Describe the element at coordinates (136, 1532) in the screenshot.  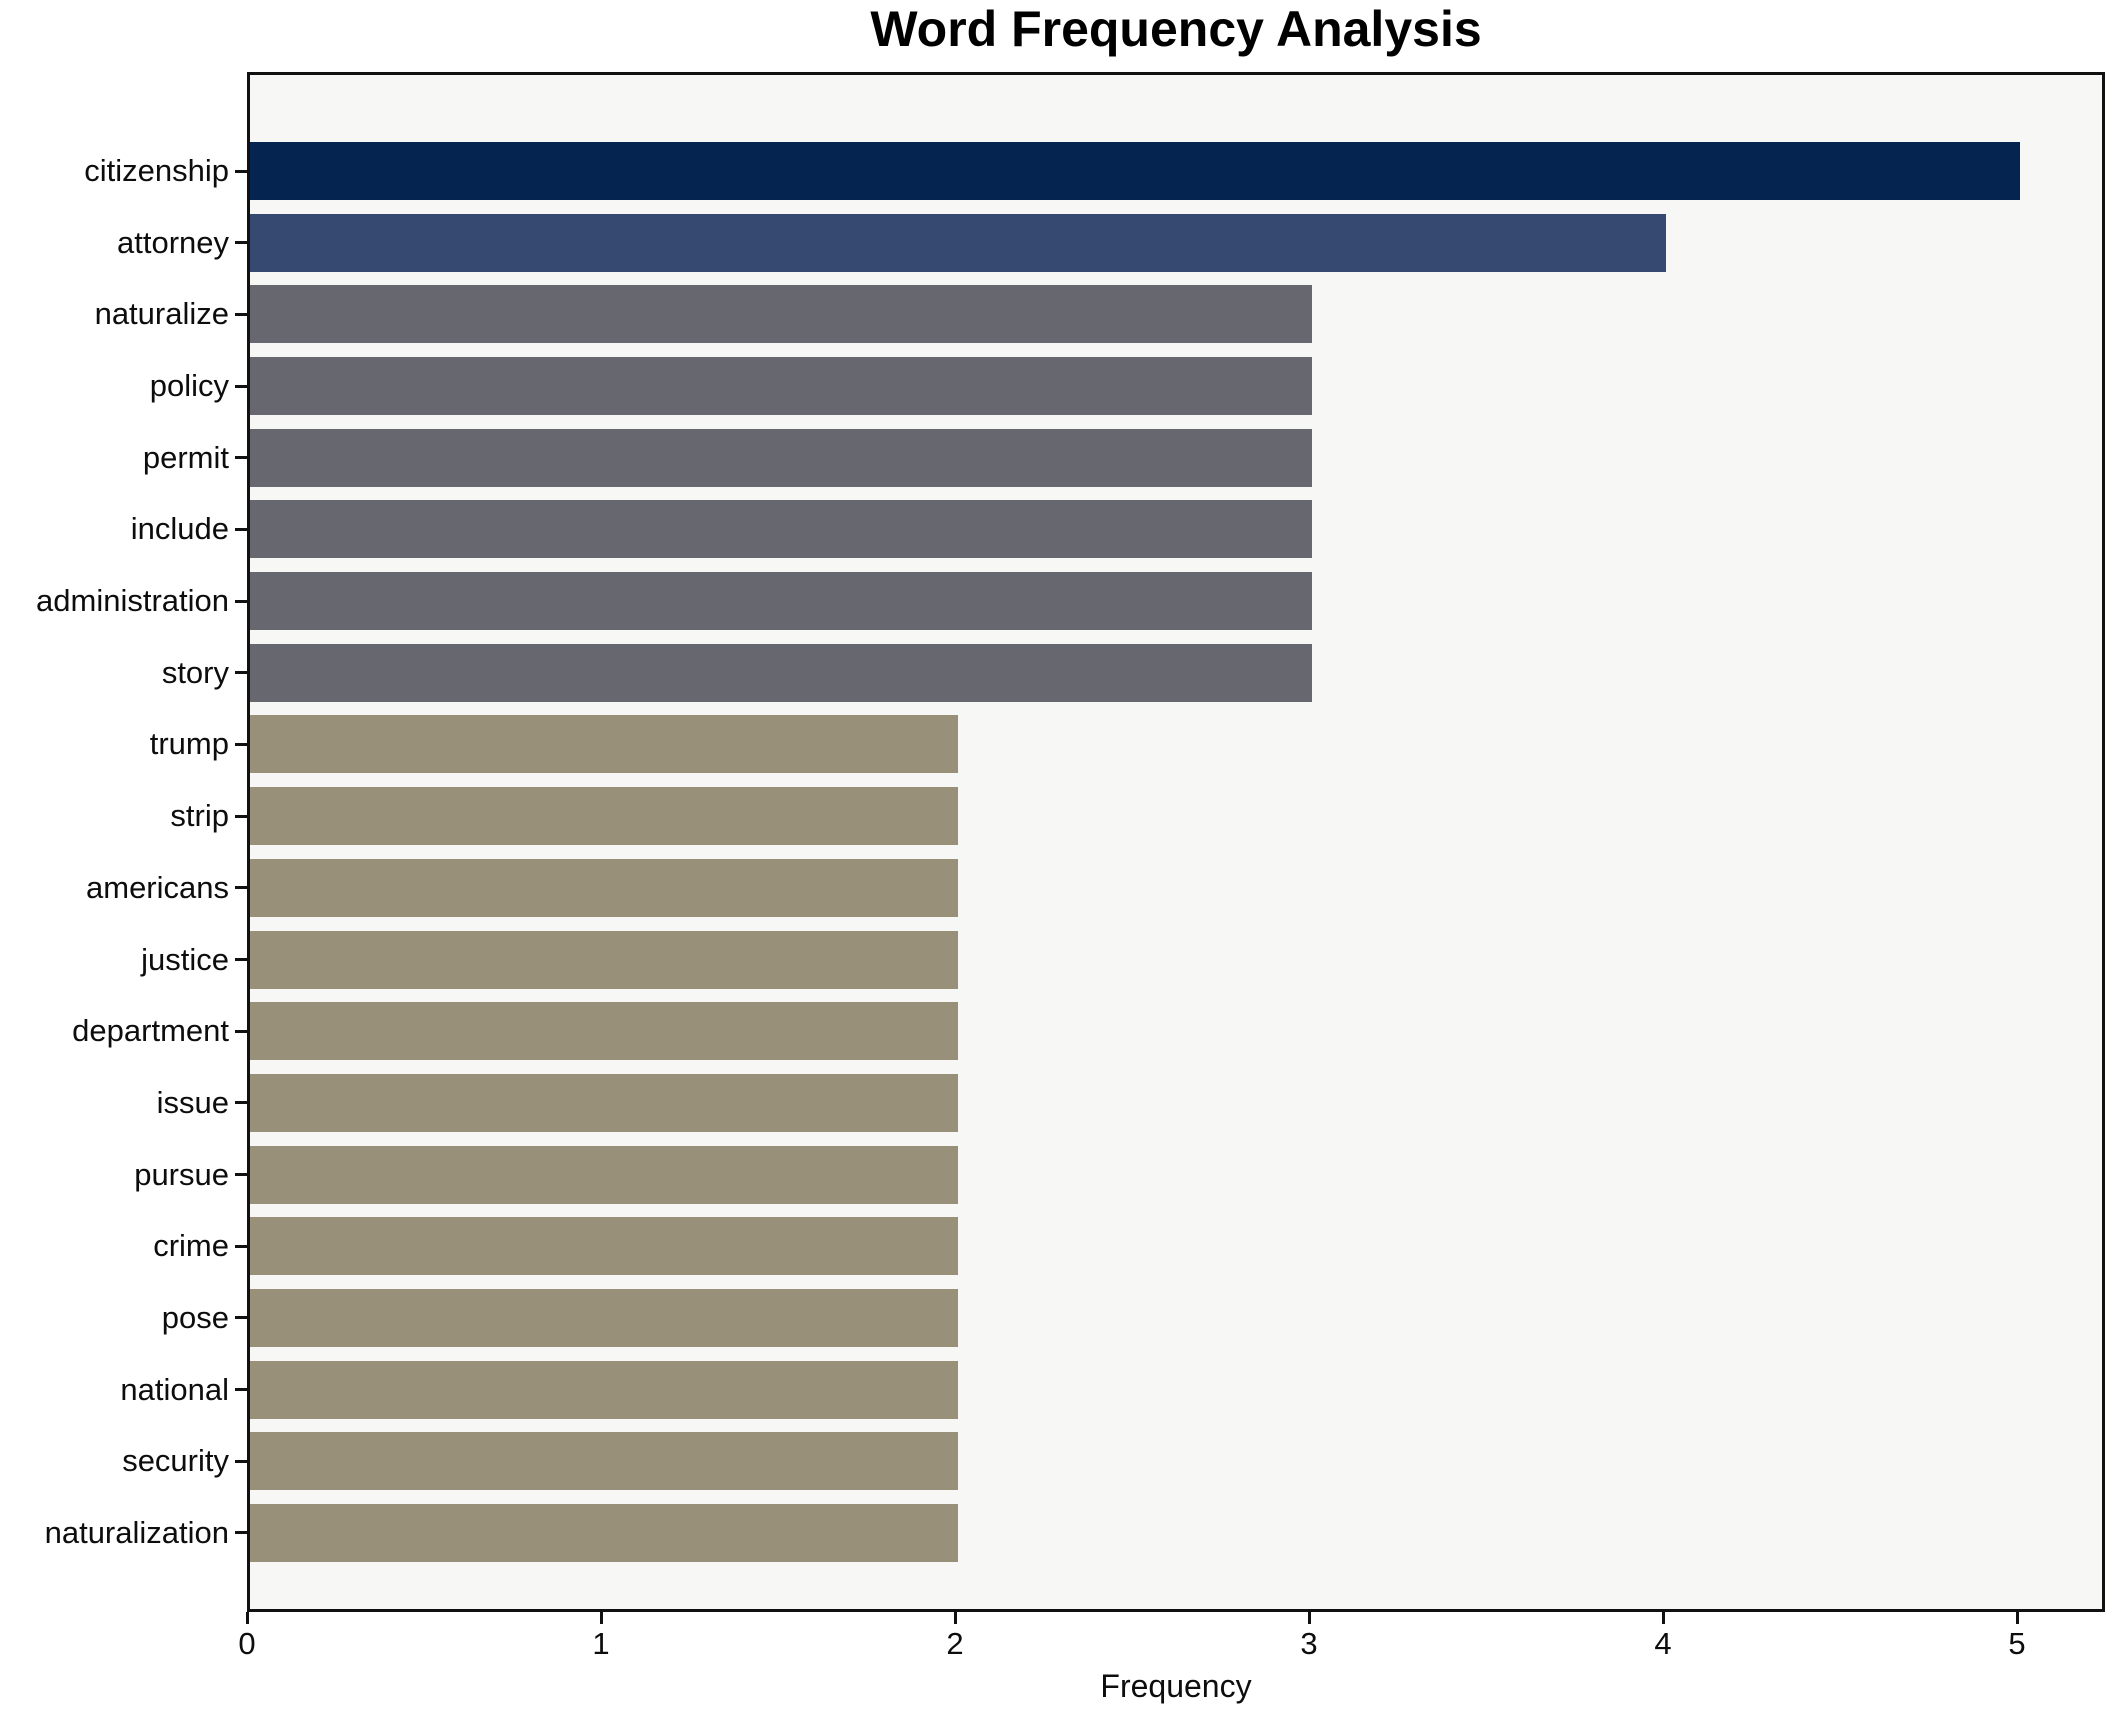
I see `y-tick-label-naturalization: naturalization` at that location.